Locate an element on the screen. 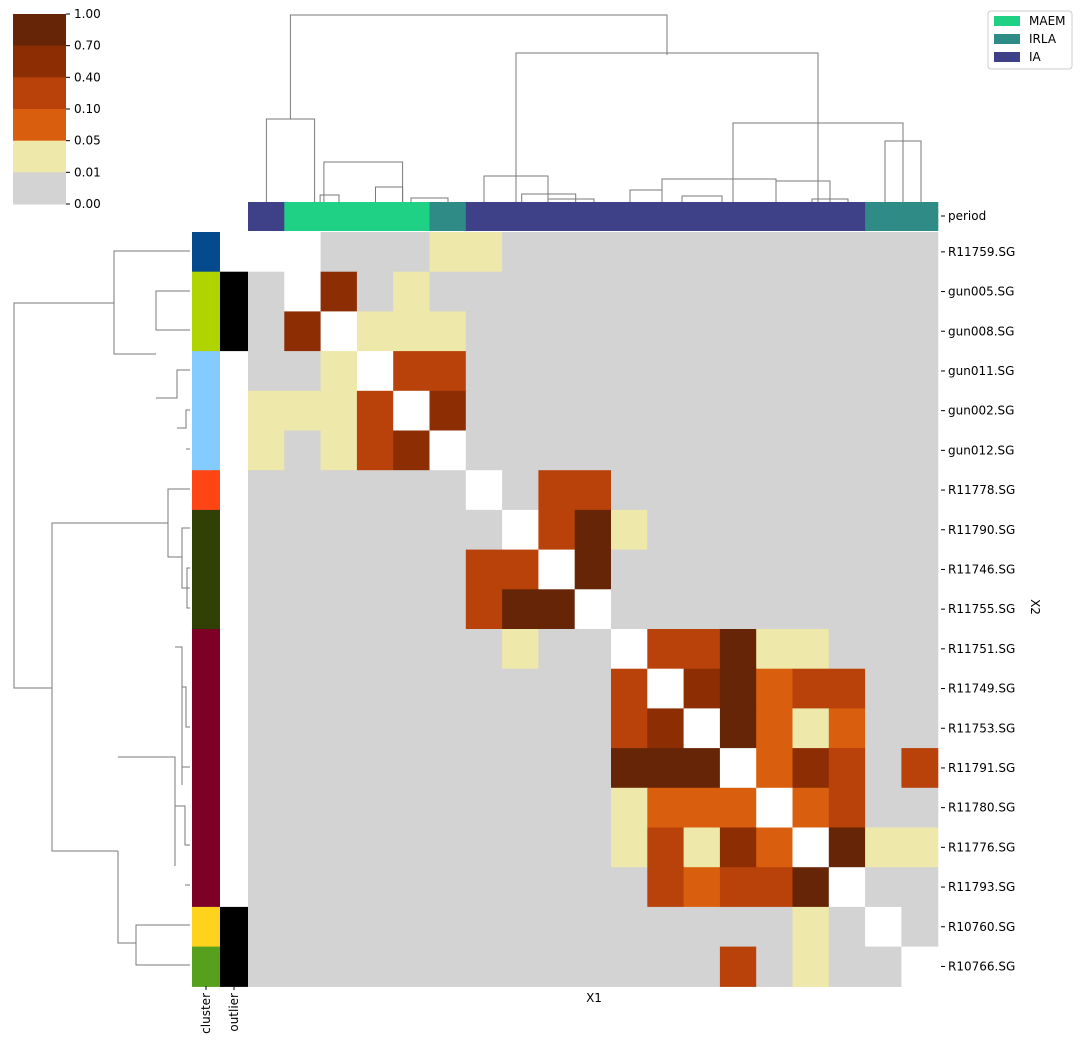 This screenshot has height=1040, width=1081. row-label: R11759.SG is located at coordinates (981, 252).